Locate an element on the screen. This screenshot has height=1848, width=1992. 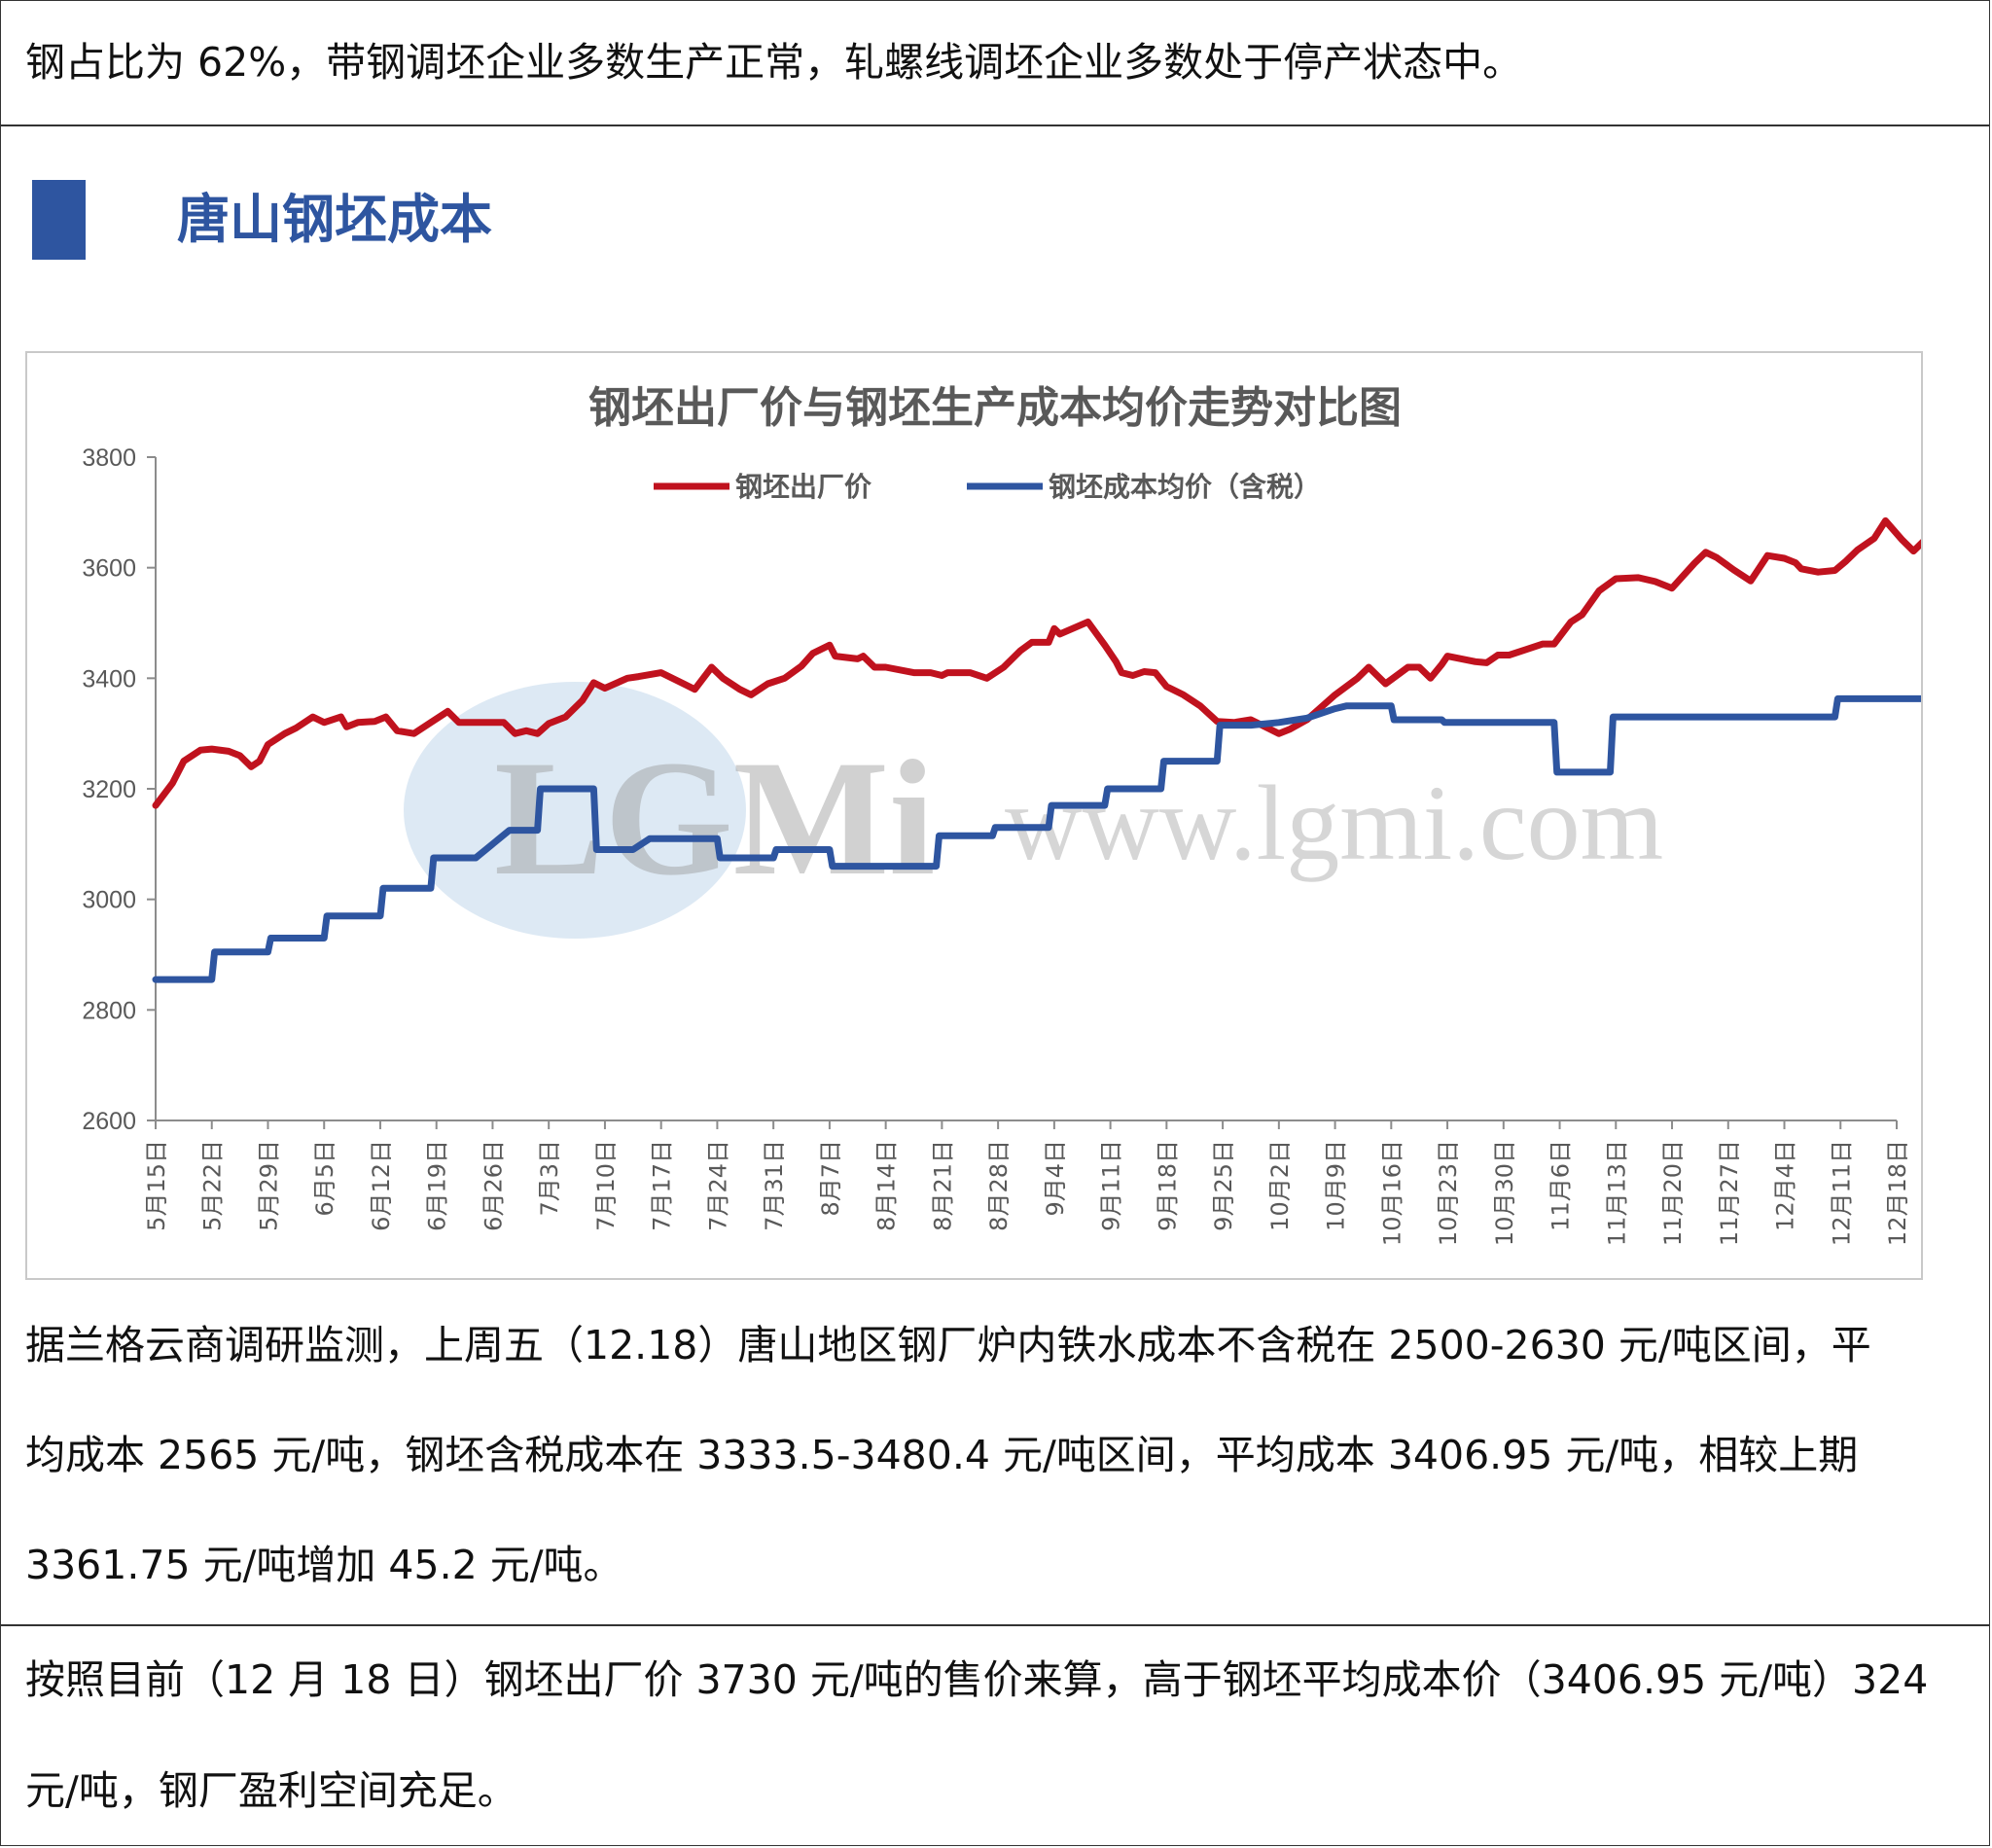
x-tick-label: 7月31日 is located at coordinates (774, 1186).